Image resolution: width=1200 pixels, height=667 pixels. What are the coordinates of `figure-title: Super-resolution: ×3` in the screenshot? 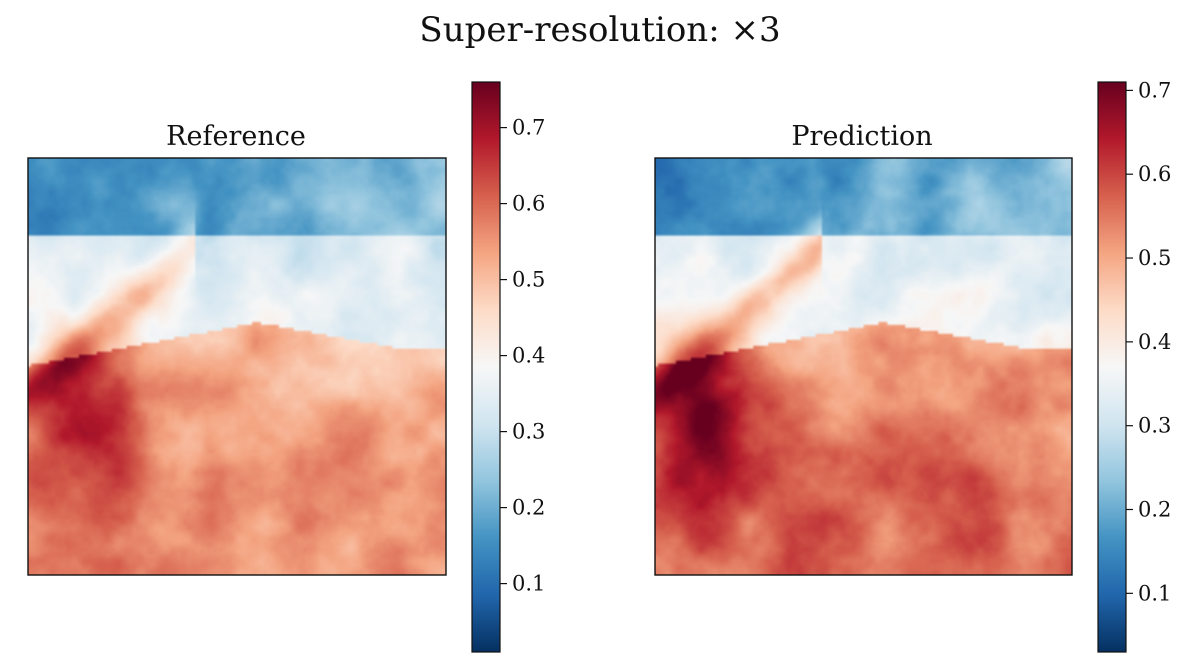 It's located at (600, 30).